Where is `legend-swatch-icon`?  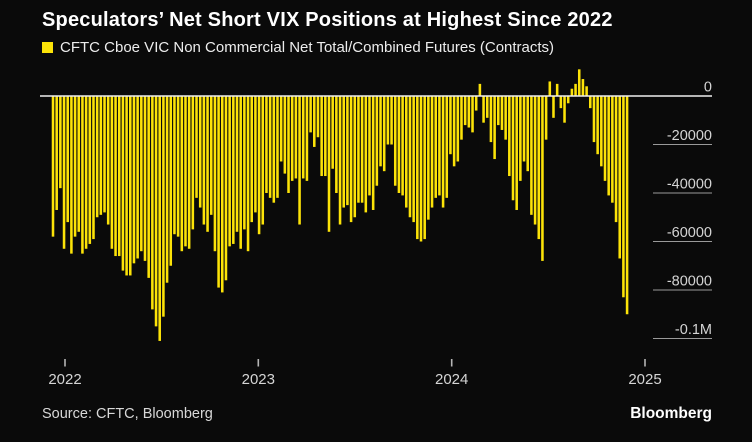 legend-swatch-icon is located at coordinates (47, 47).